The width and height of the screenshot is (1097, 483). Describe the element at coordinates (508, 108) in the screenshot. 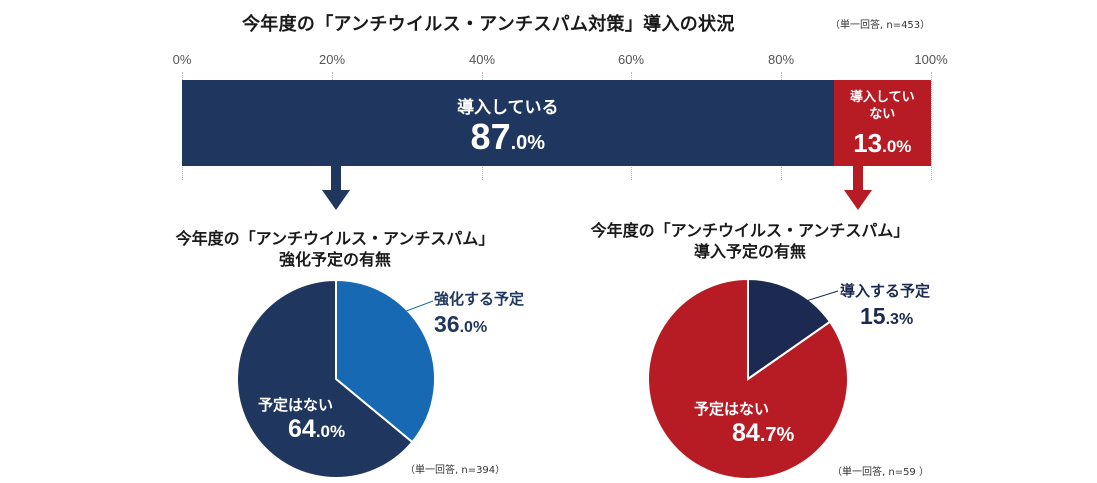

I see `bar-segment-installed-label: 導入している` at that location.